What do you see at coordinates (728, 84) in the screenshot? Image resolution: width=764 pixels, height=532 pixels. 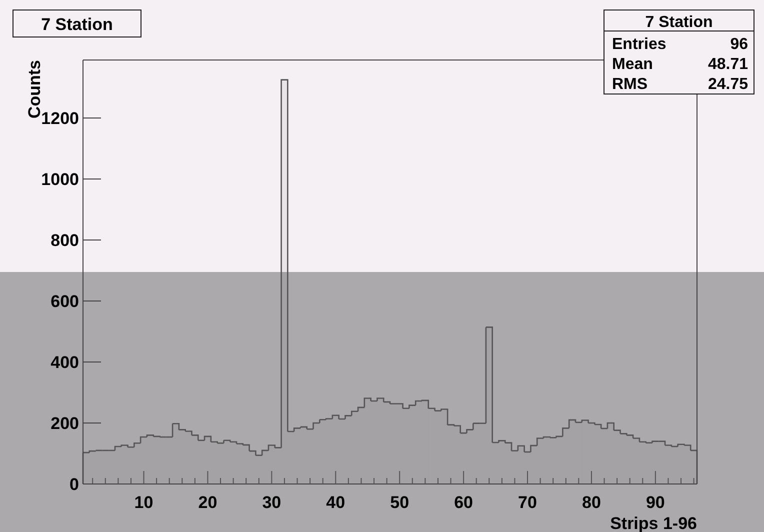 I see `text: 24.75` at bounding box center [728, 84].